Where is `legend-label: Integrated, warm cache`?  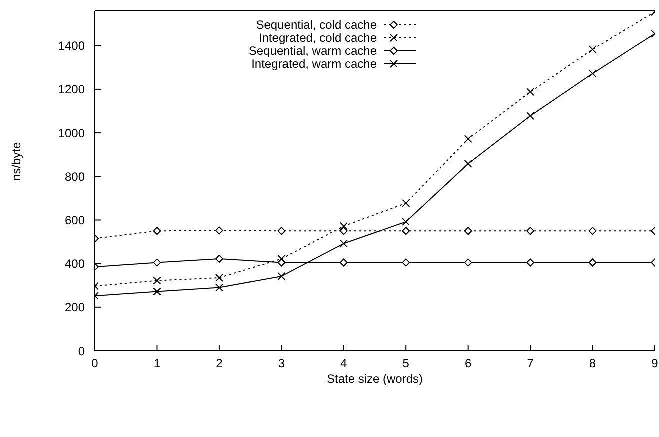
legend-label: Integrated, warm cache is located at coordinates (314, 63).